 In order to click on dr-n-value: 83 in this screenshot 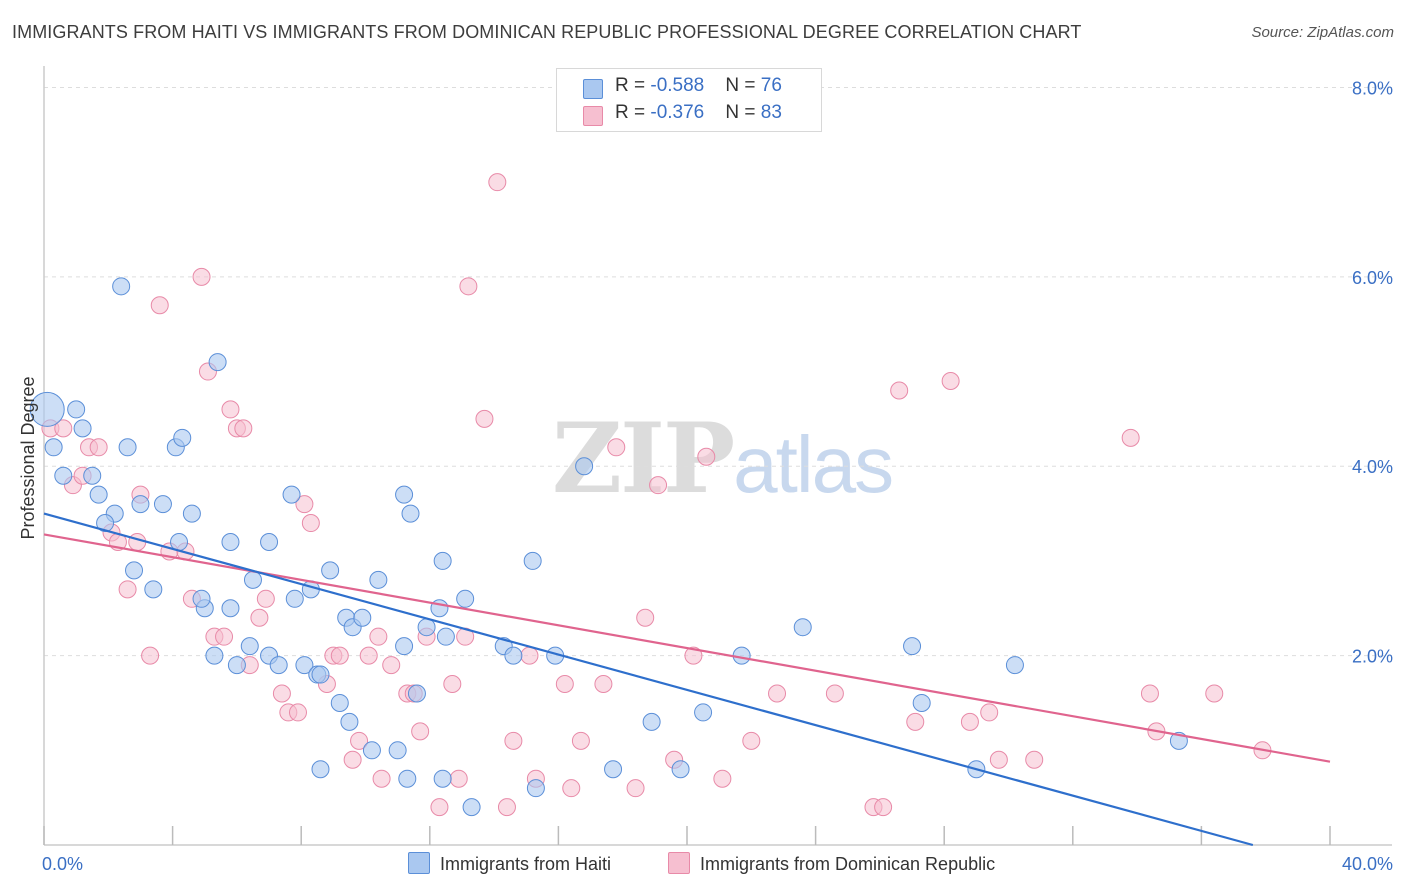, I will do `click(771, 112)`.